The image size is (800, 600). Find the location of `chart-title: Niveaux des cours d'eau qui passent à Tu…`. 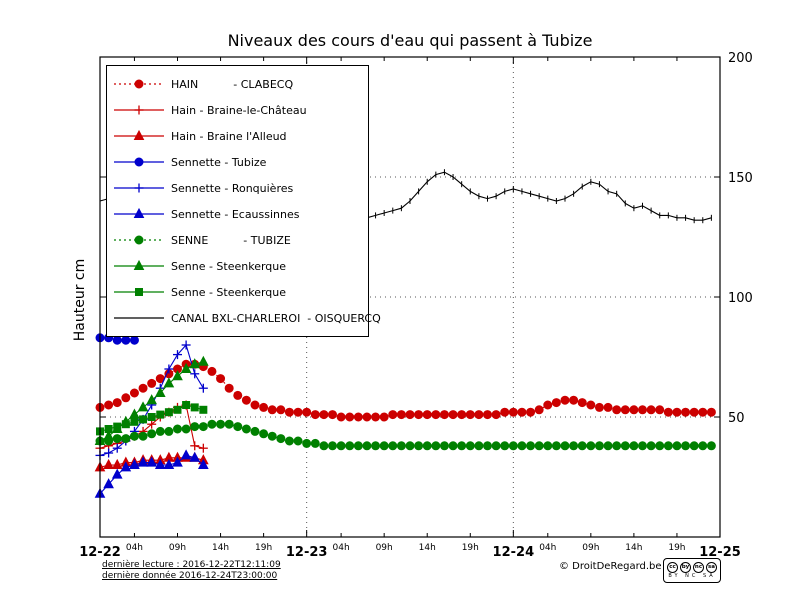

chart-title: Niveaux des cours d'eau qui passent à Tu… is located at coordinates (410, 40).